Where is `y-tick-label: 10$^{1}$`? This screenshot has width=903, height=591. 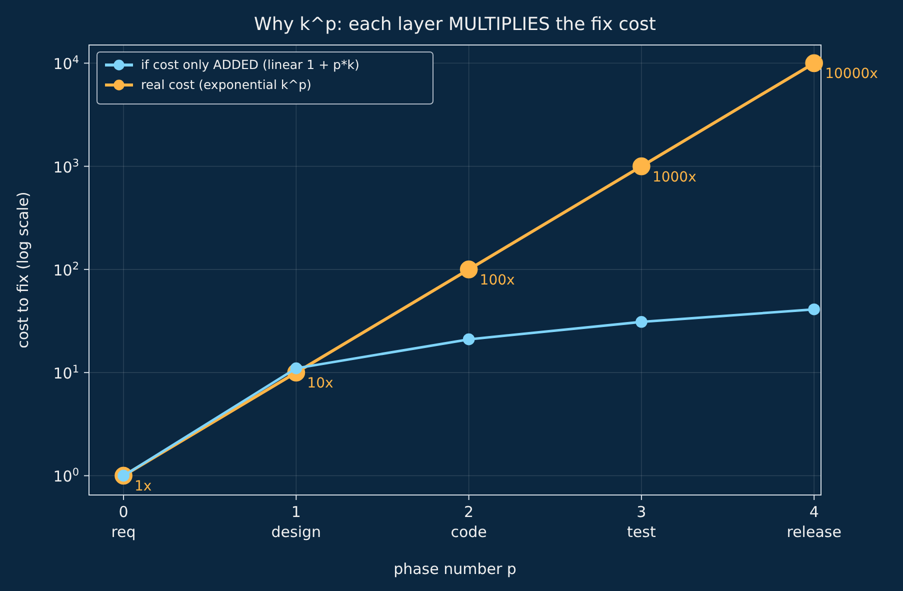
y-tick-label: 10$^{1}$ is located at coordinates (66, 373).